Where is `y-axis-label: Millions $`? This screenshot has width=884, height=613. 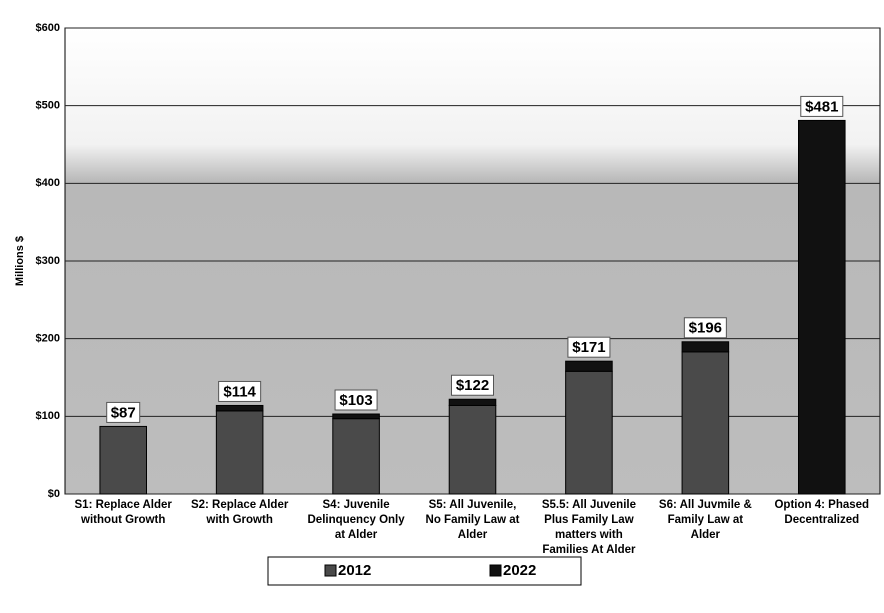 y-axis-label: Millions $ is located at coordinates (20, 261).